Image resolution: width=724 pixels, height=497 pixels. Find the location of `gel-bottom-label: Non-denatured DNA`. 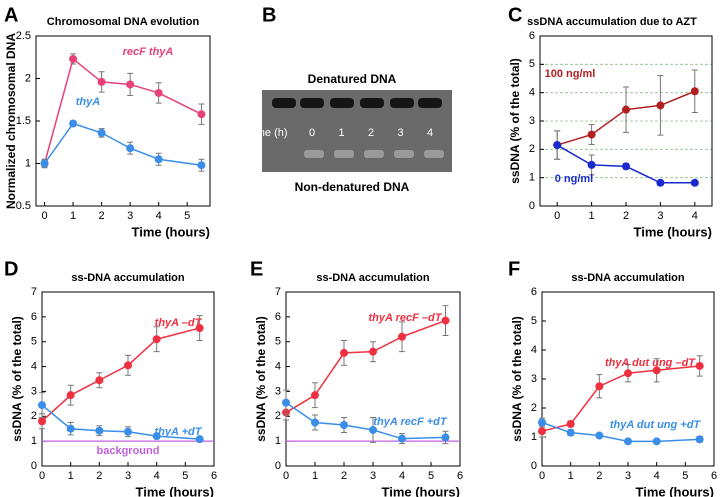

gel-bottom-label: Non-denatured DNA is located at coordinates (352, 187).